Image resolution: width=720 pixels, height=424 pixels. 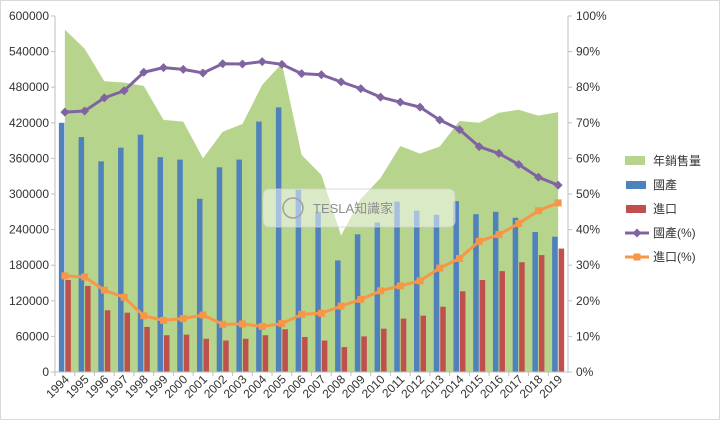 What do you see at coordinates (242, 324) in the screenshot?
I see `point-import-pct-2003` at bounding box center [242, 324].